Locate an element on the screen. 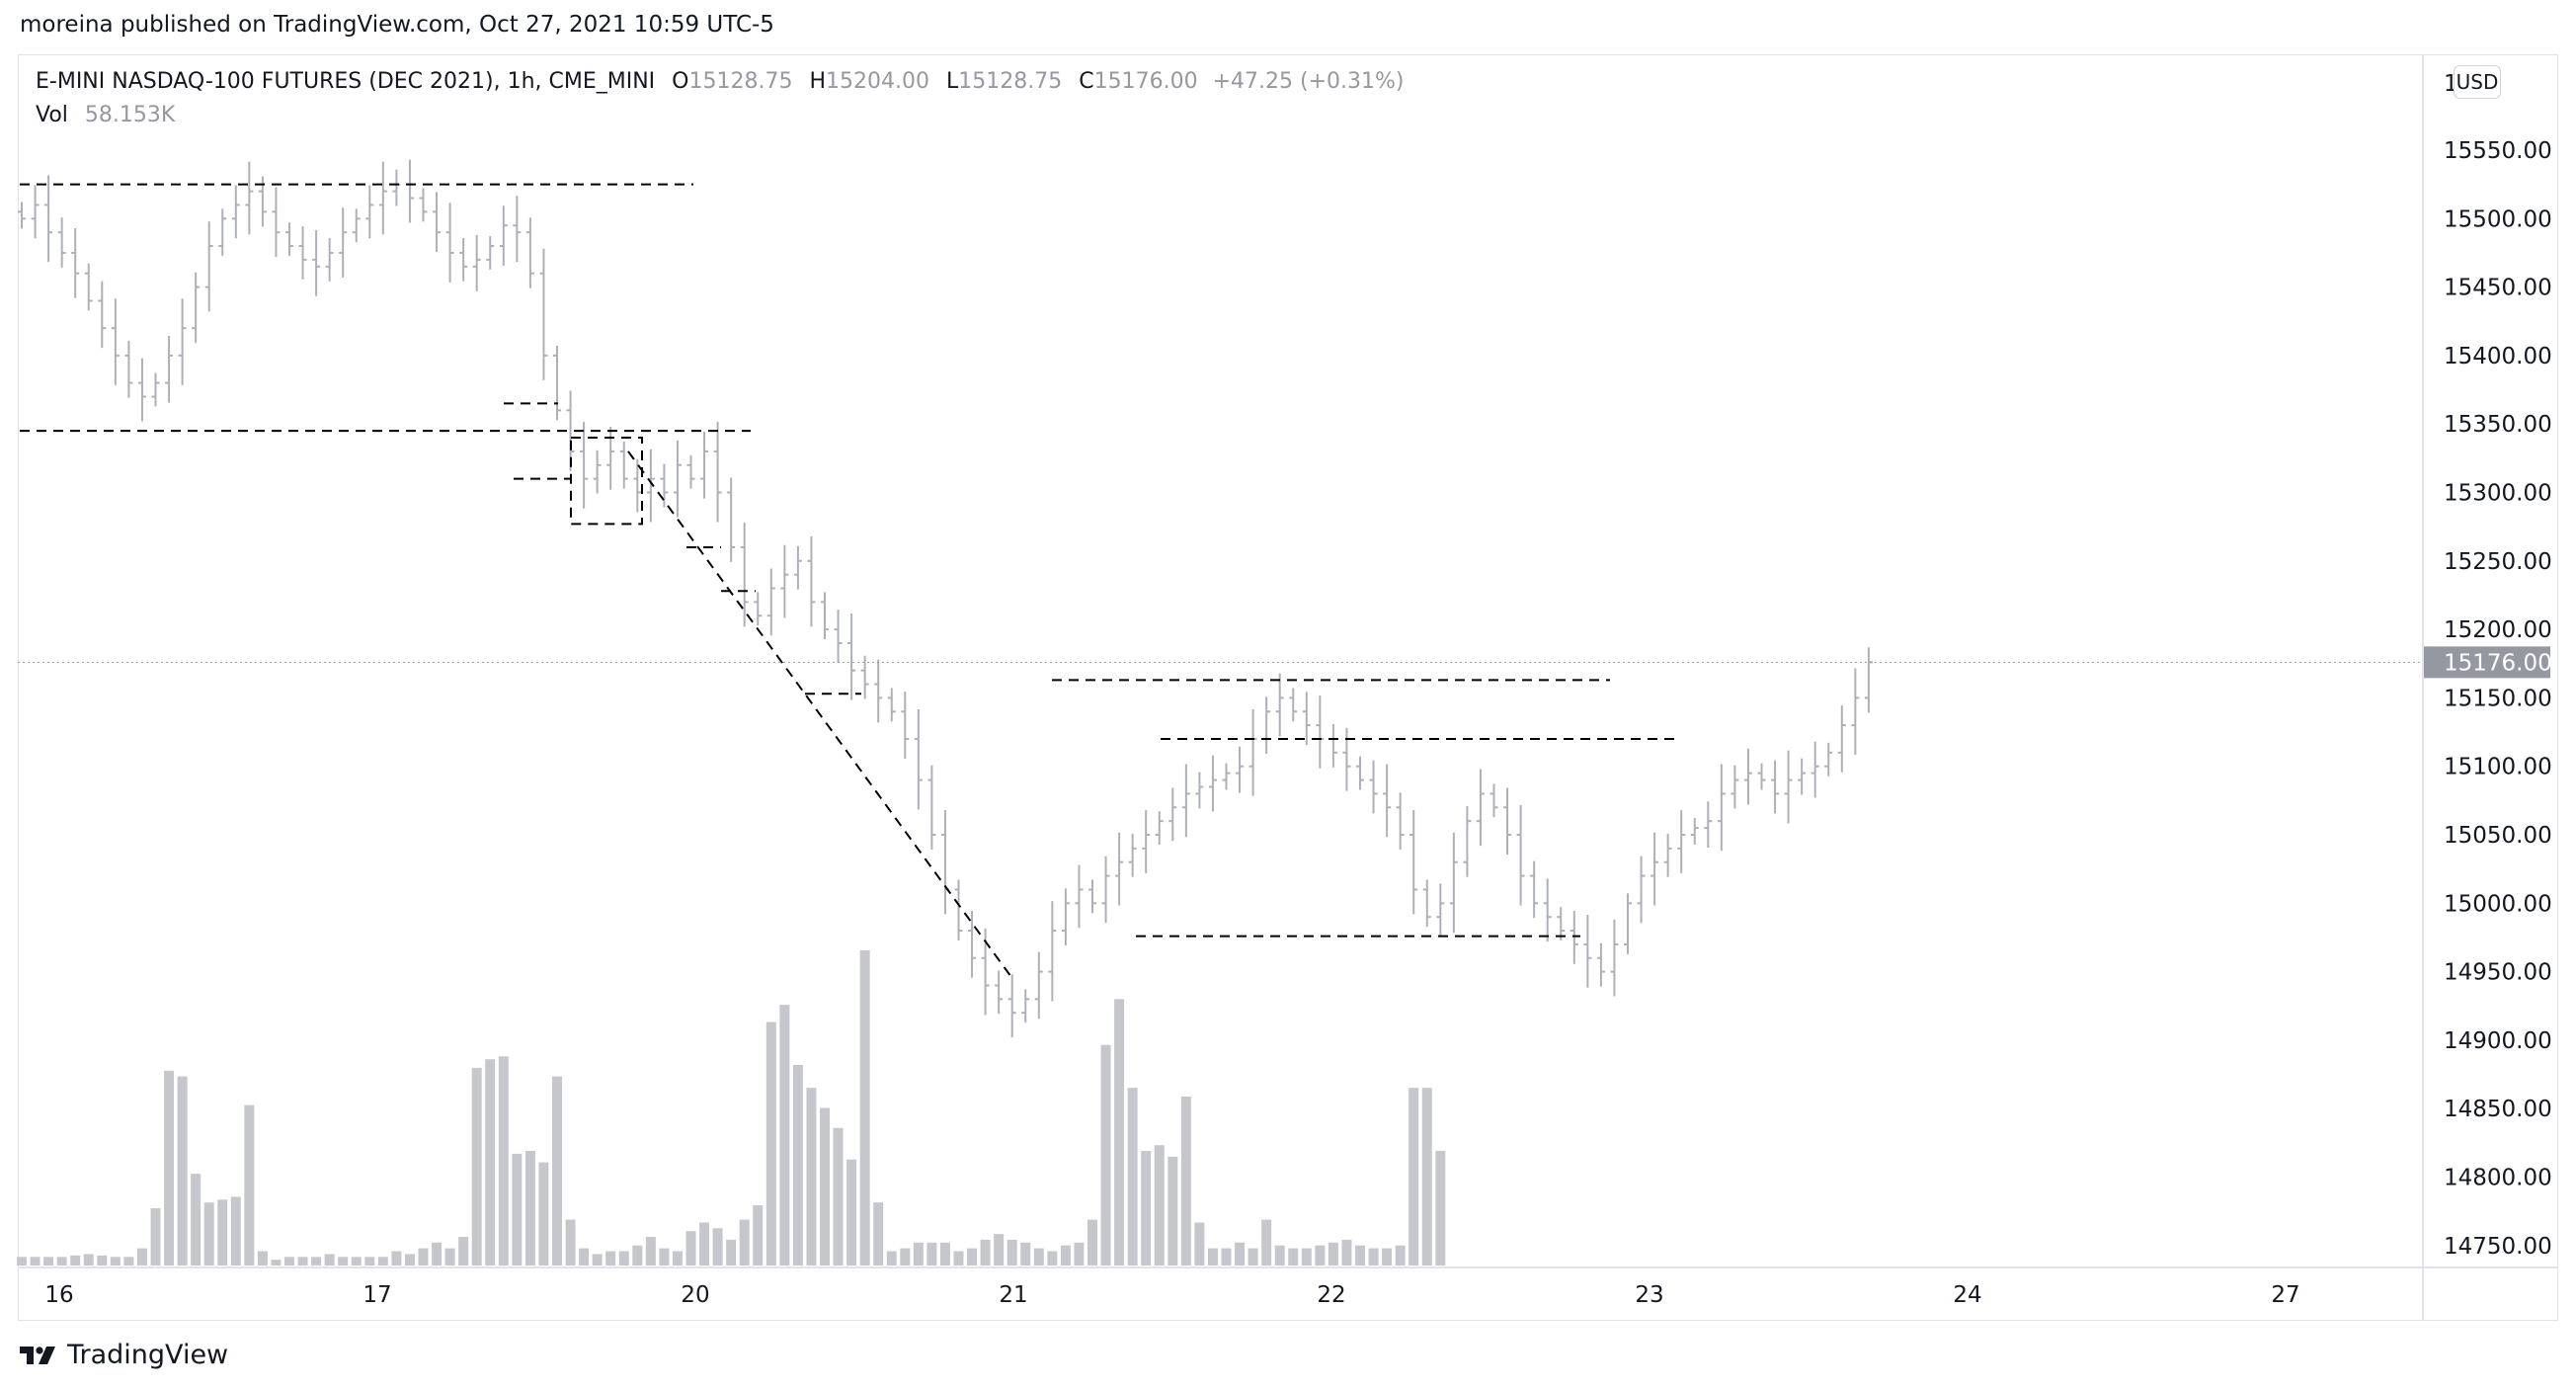 This screenshot has height=1389, width=2576. time-axis: 16 17 20 21 22 23 24 27 is located at coordinates (1171, 1295).